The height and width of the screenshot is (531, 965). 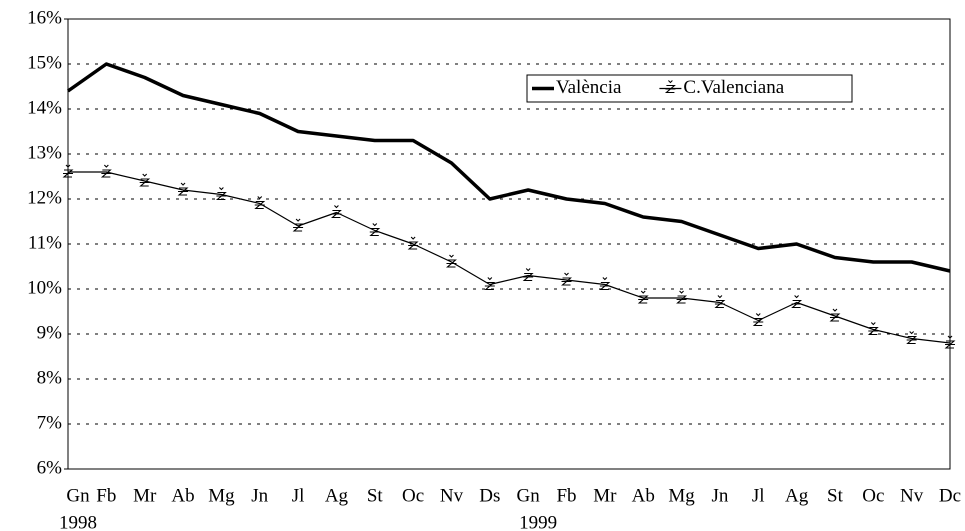 I want to click on x-tick-label: Ds, so click(x=489, y=495).